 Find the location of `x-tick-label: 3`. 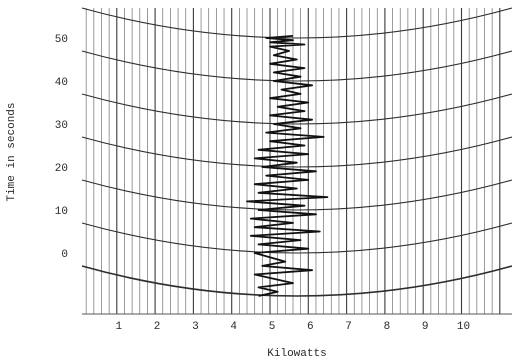

x-tick-label: 3 is located at coordinates (195, 327).